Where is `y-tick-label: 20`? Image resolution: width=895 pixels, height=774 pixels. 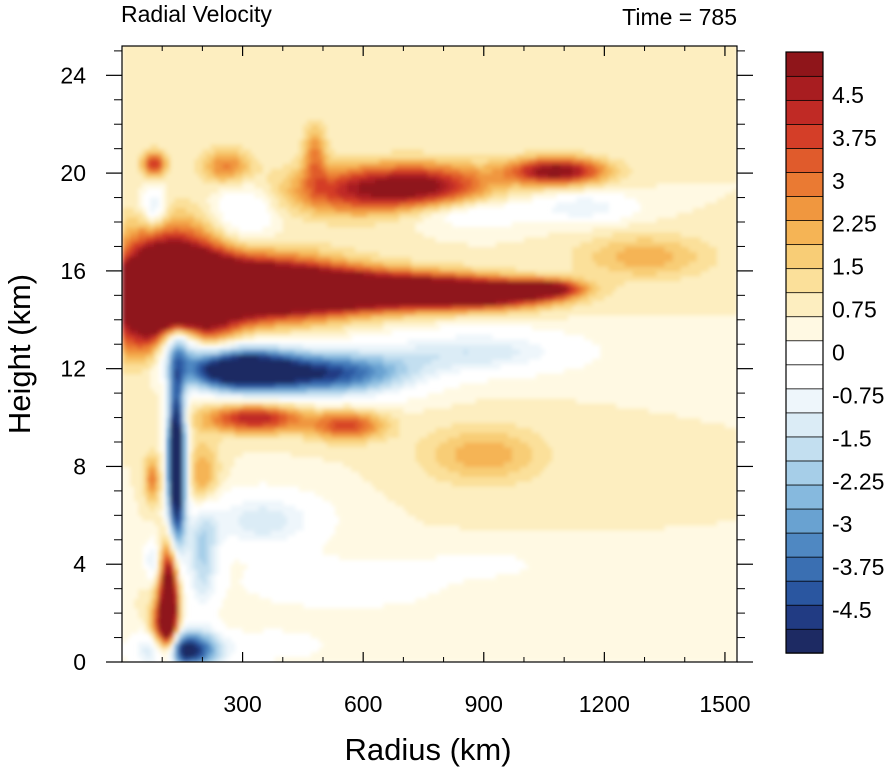 y-tick-label: 20 is located at coordinates (73, 173).